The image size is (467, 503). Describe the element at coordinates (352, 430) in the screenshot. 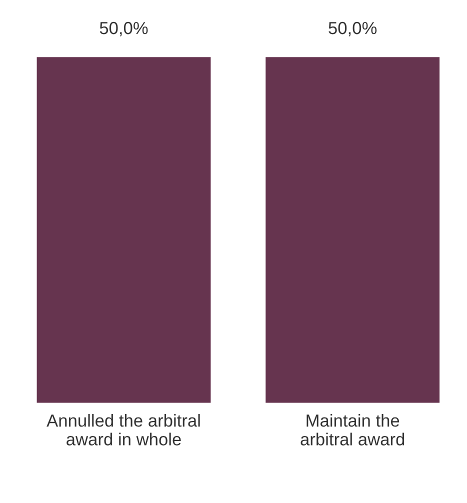

I see `x-tick-label: Maintain the arbitral award` at that location.